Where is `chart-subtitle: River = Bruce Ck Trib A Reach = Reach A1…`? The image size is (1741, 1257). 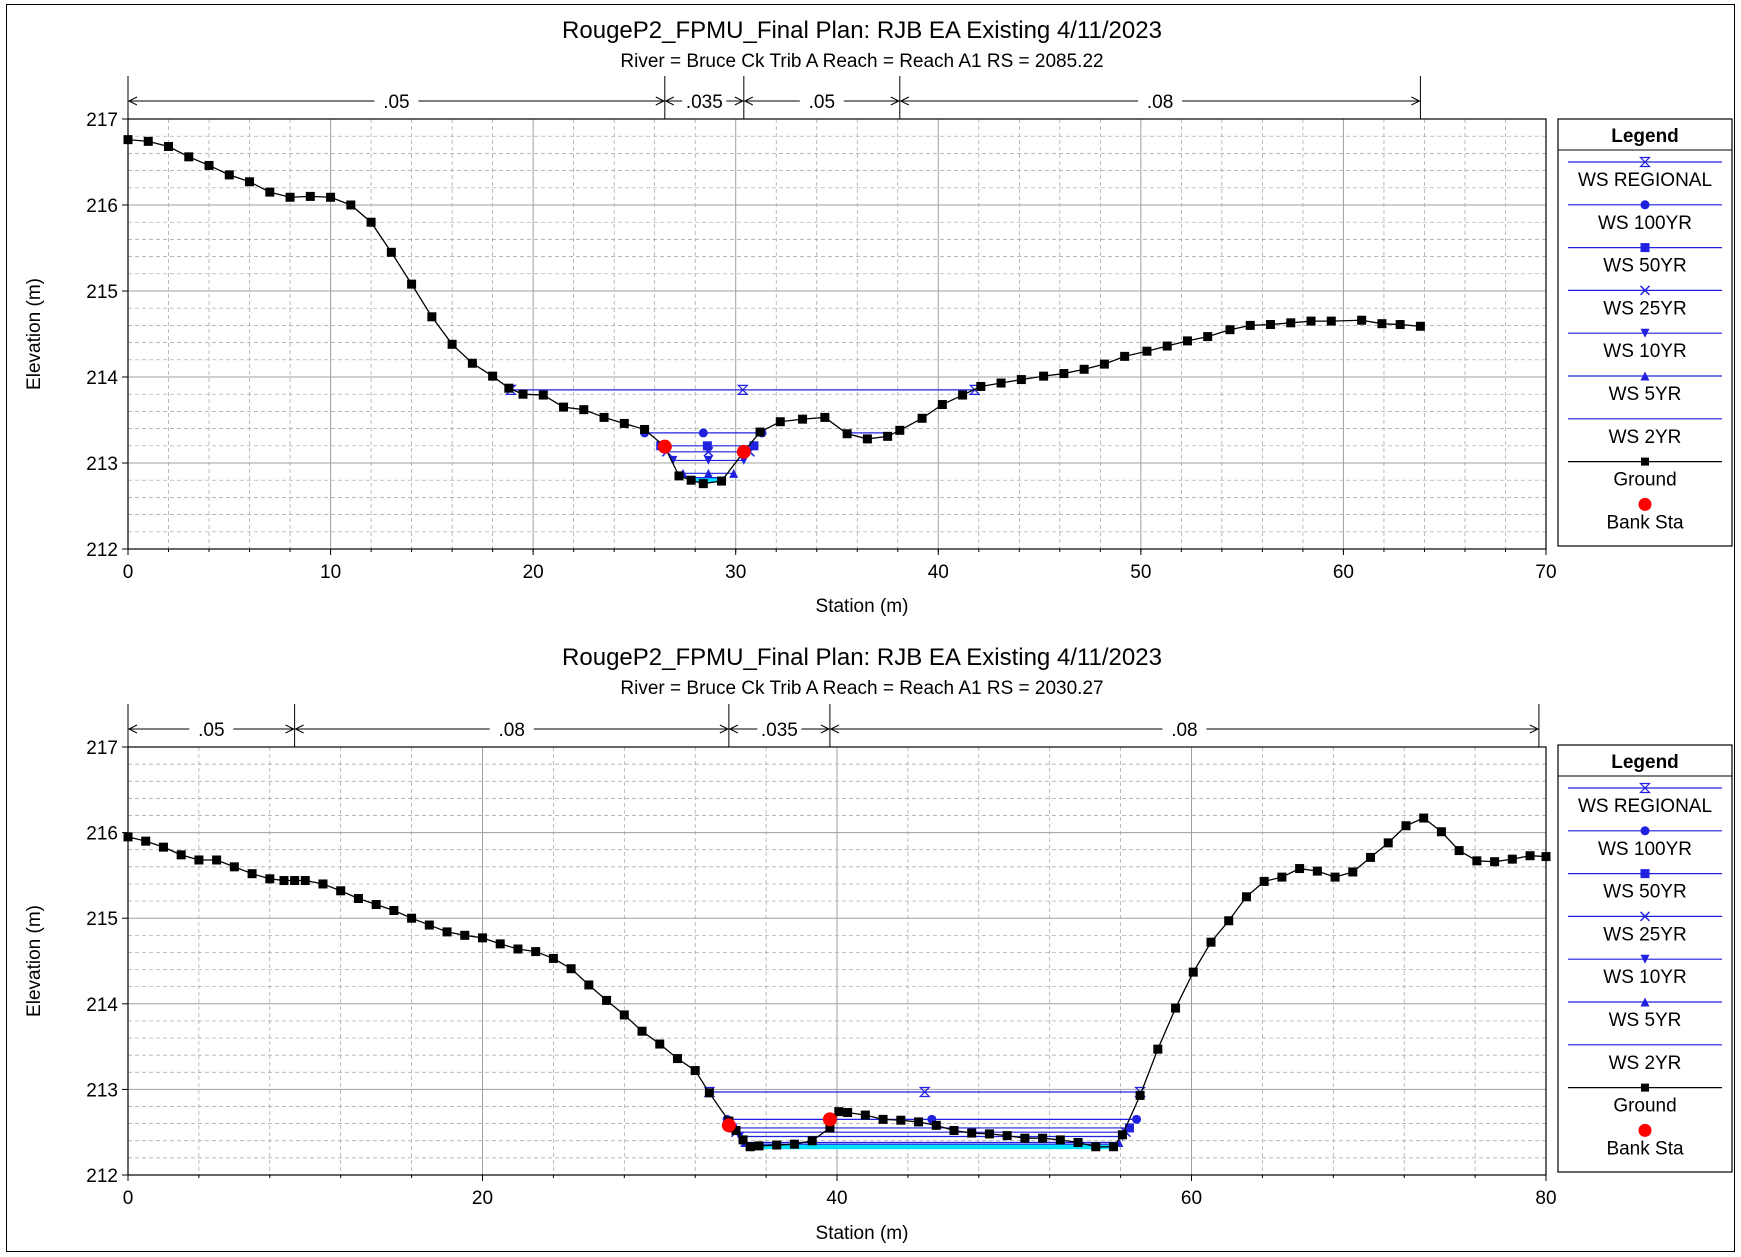
chart-subtitle: River = Bruce Ck Trib A Reach = Reach A1… is located at coordinates (861, 61).